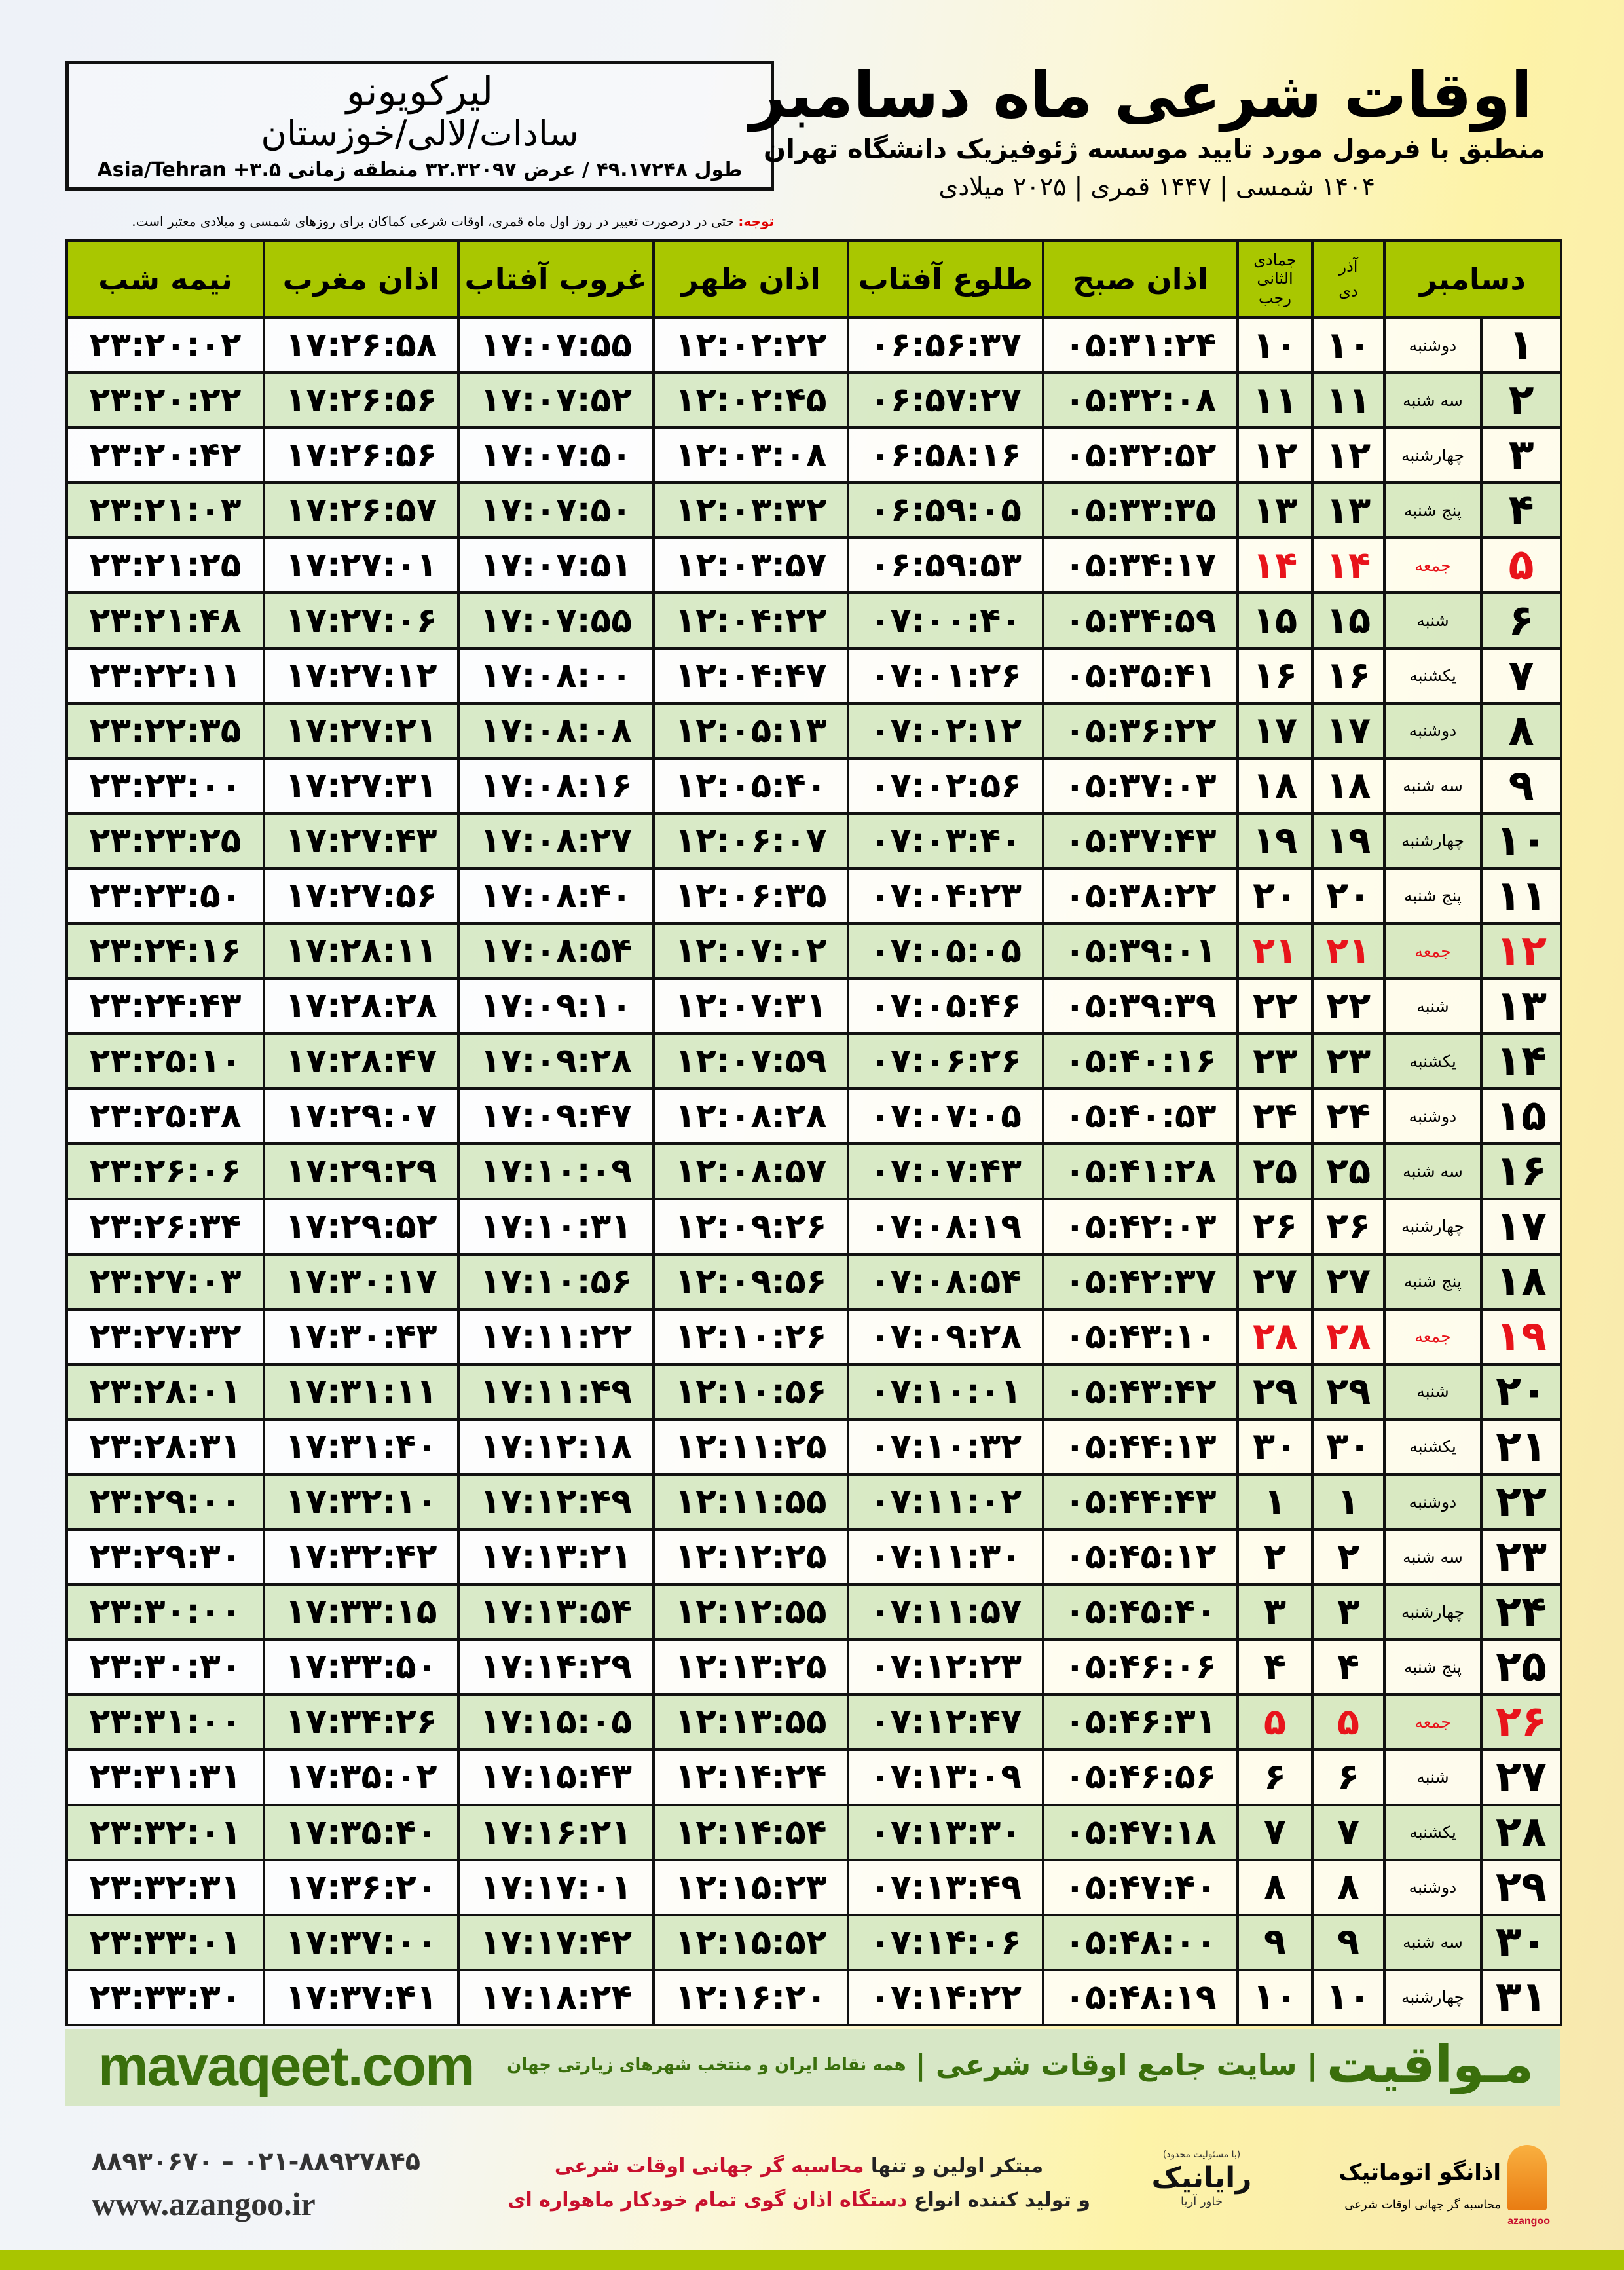  Describe the element at coordinates (1348, 400) in the screenshot. I see `shamsi-day: ۱۱` at that location.